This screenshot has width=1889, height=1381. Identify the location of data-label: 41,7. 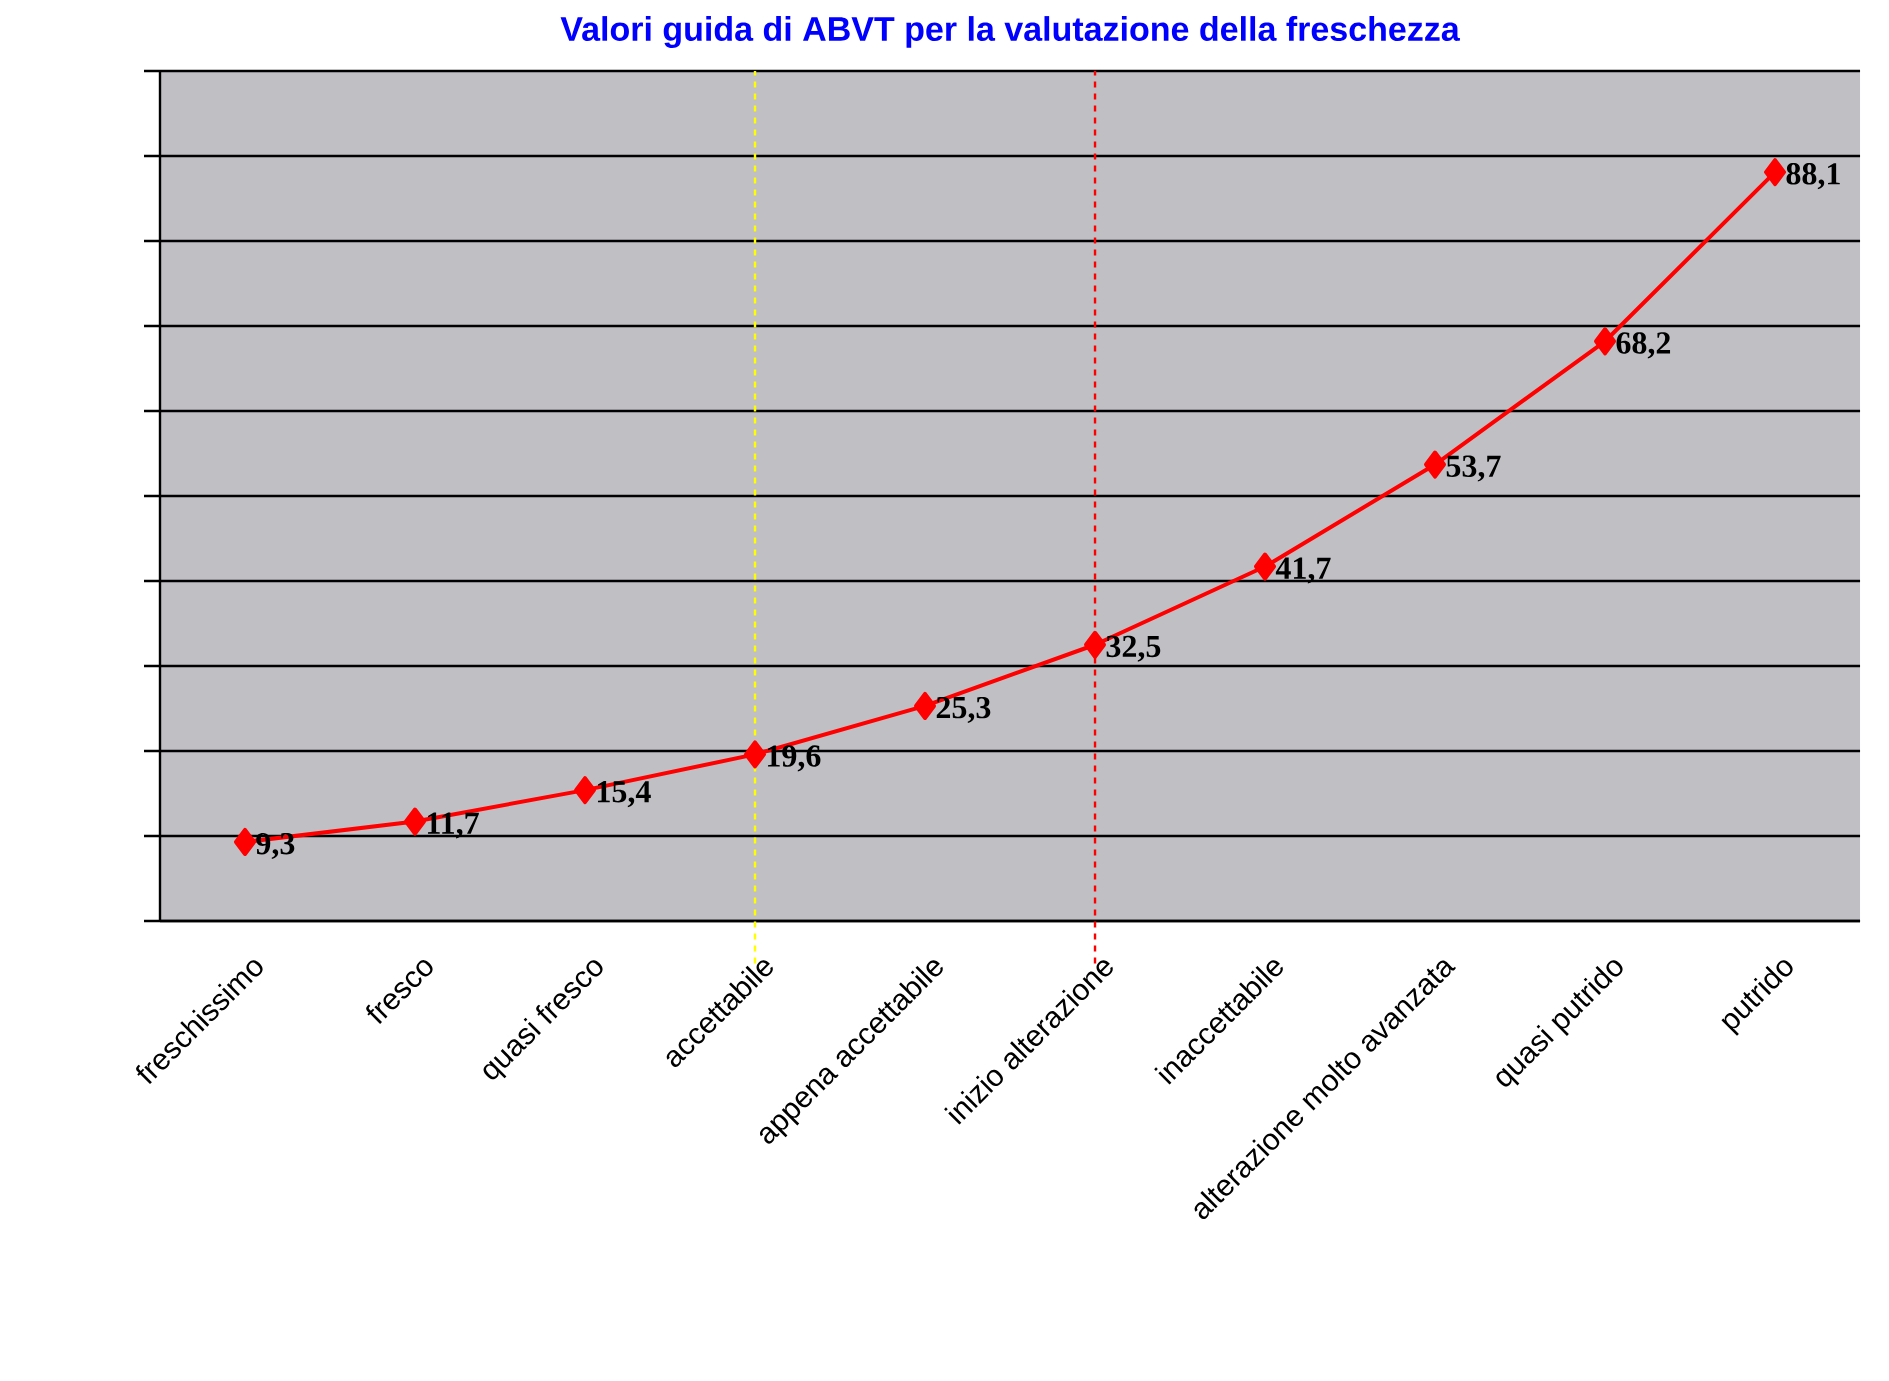
(1303, 570).